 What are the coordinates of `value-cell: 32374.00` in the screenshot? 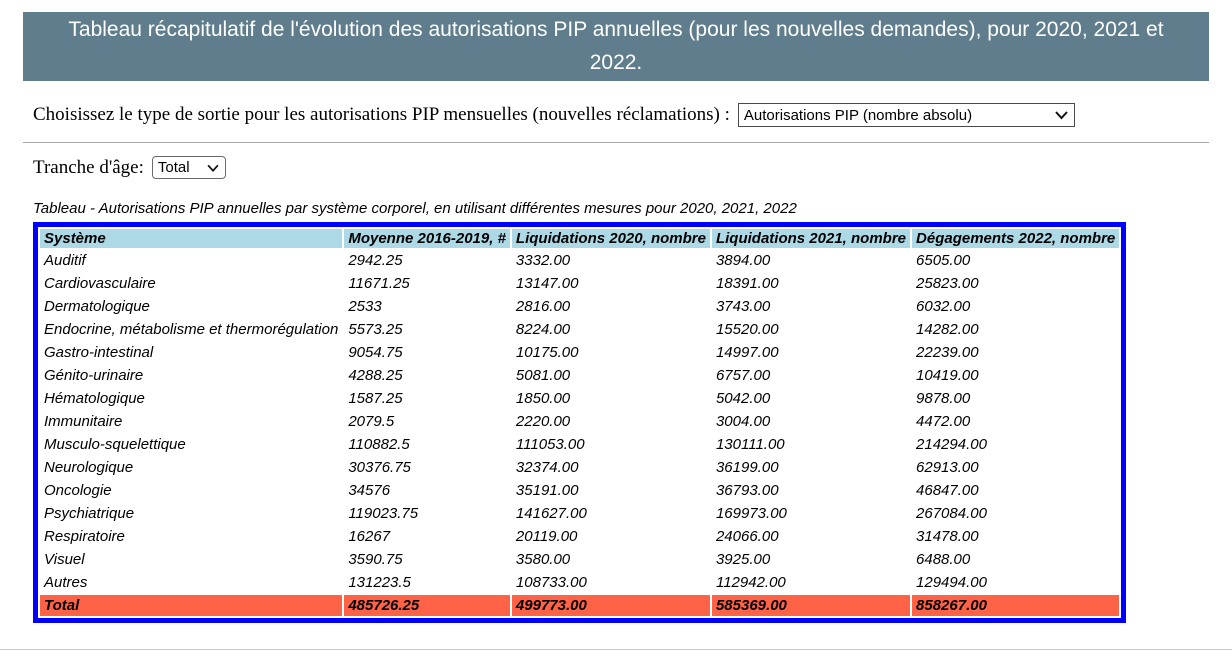 It's located at (547, 467).